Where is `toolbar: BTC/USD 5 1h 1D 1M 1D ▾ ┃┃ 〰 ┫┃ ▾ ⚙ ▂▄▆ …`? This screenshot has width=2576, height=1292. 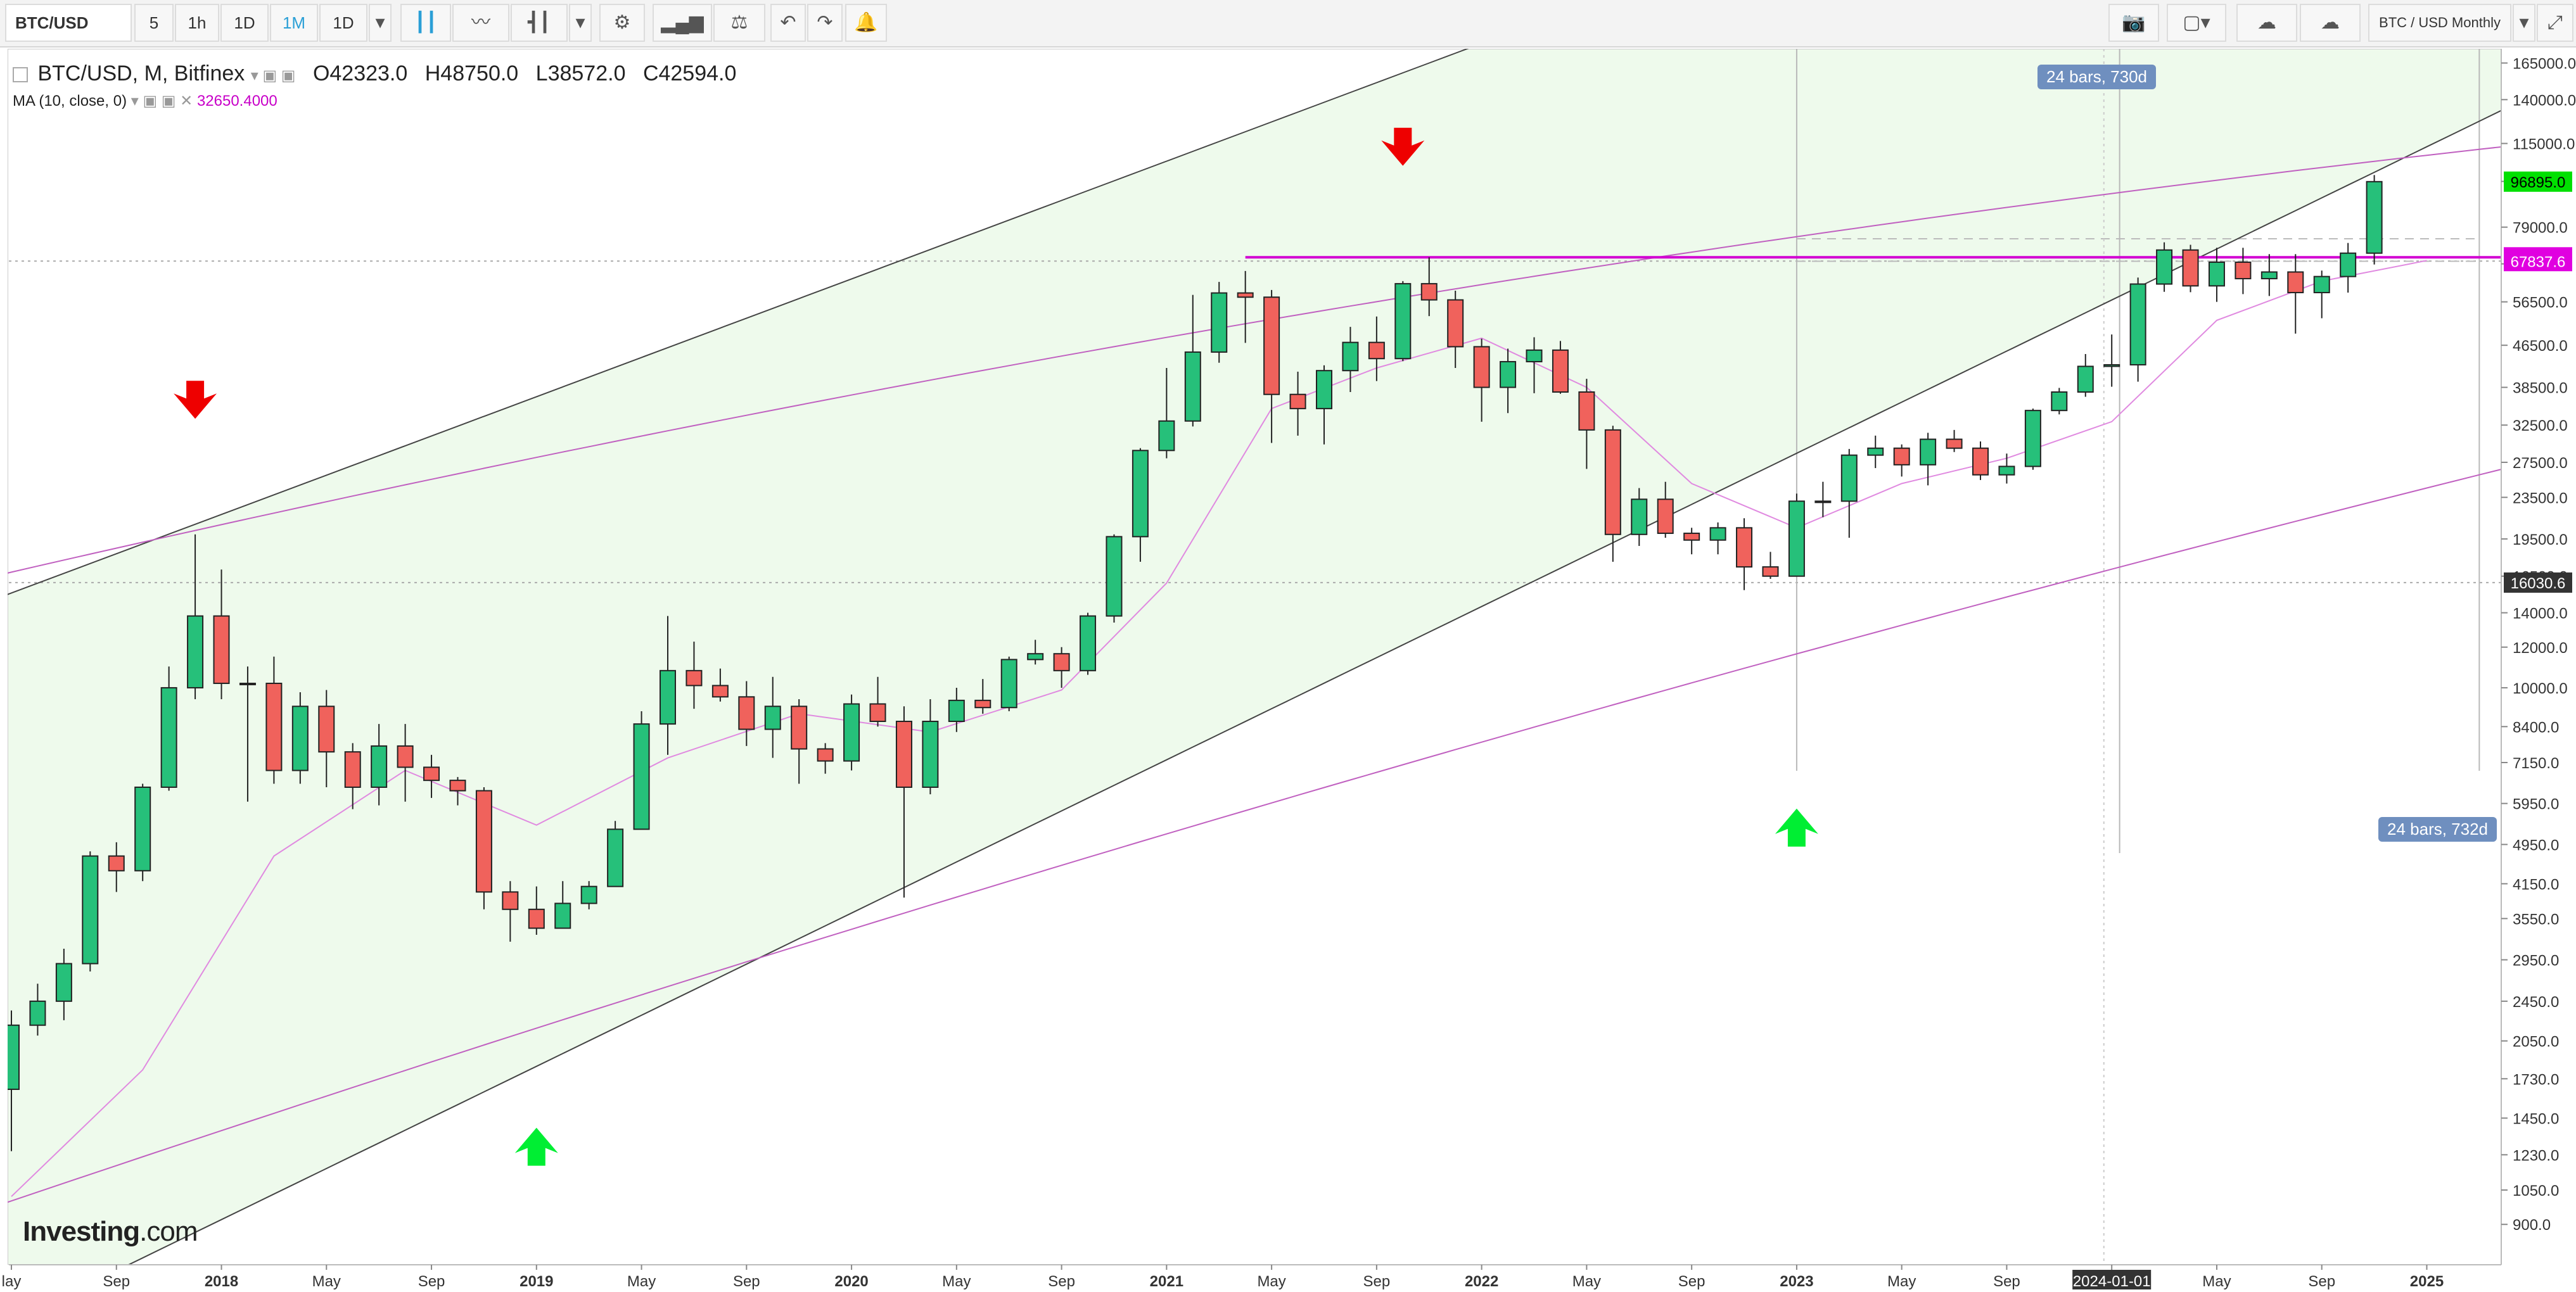 toolbar: BTC/USD 5 1h 1D 1M 1D ▾ ┃┃ 〰 ┫┃ ▾ ⚙ ▂▄▆ … is located at coordinates (1288, 24).